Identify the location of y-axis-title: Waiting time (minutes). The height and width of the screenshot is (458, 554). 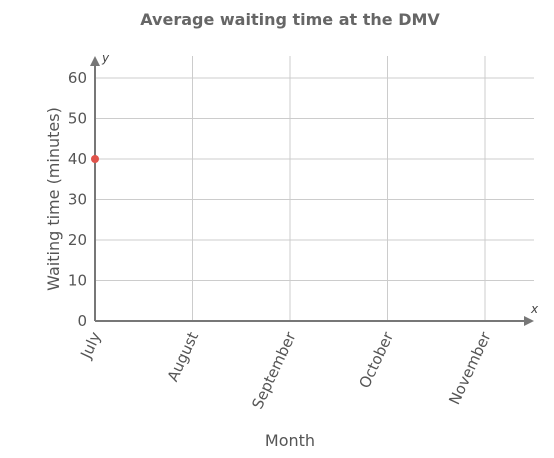
(53, 199).